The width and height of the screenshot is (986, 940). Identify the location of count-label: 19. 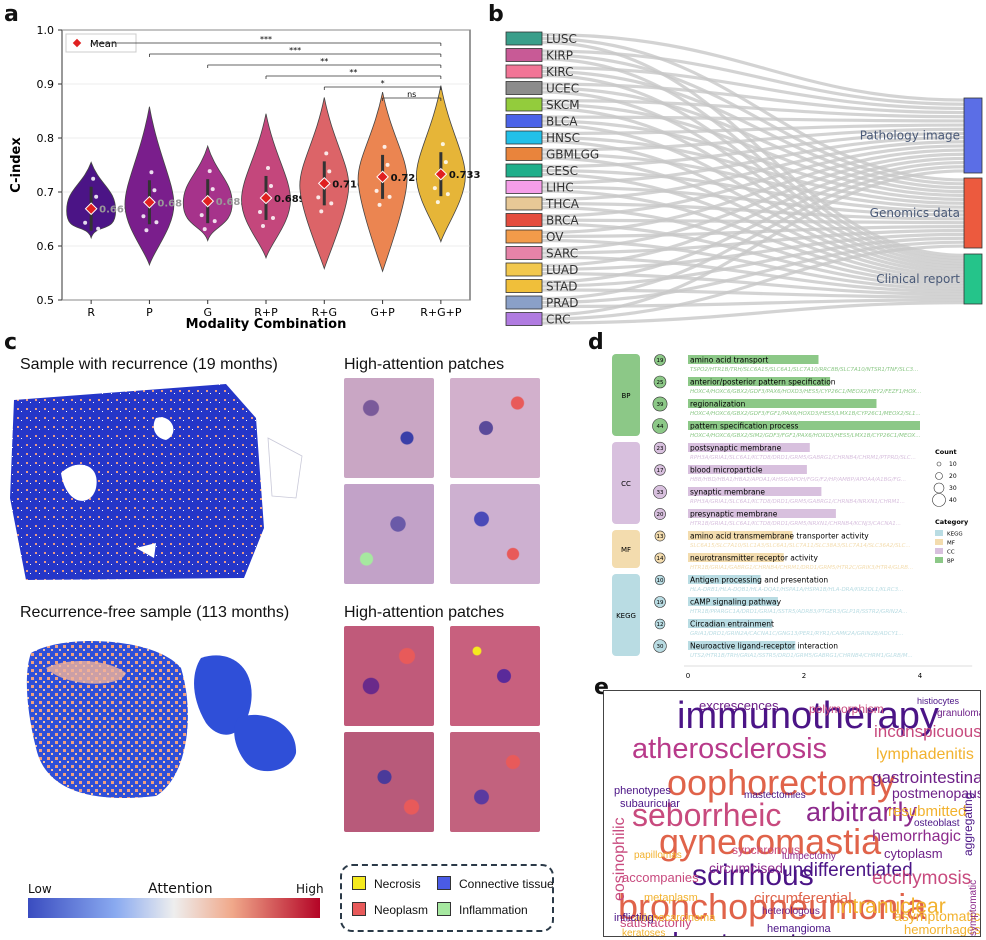
(660, 361).